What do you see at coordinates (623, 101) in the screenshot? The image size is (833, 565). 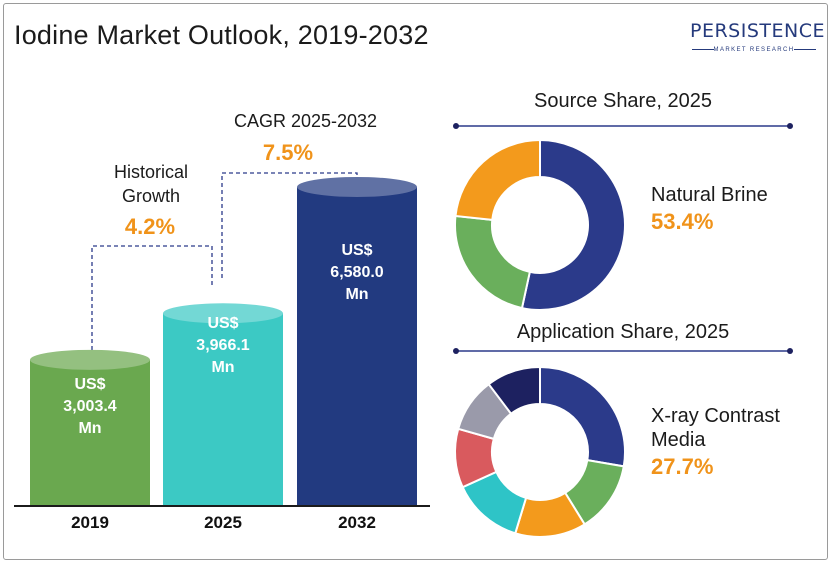 I see `source-share-title: Source Share, 2025` at bounding box center [623, 101].